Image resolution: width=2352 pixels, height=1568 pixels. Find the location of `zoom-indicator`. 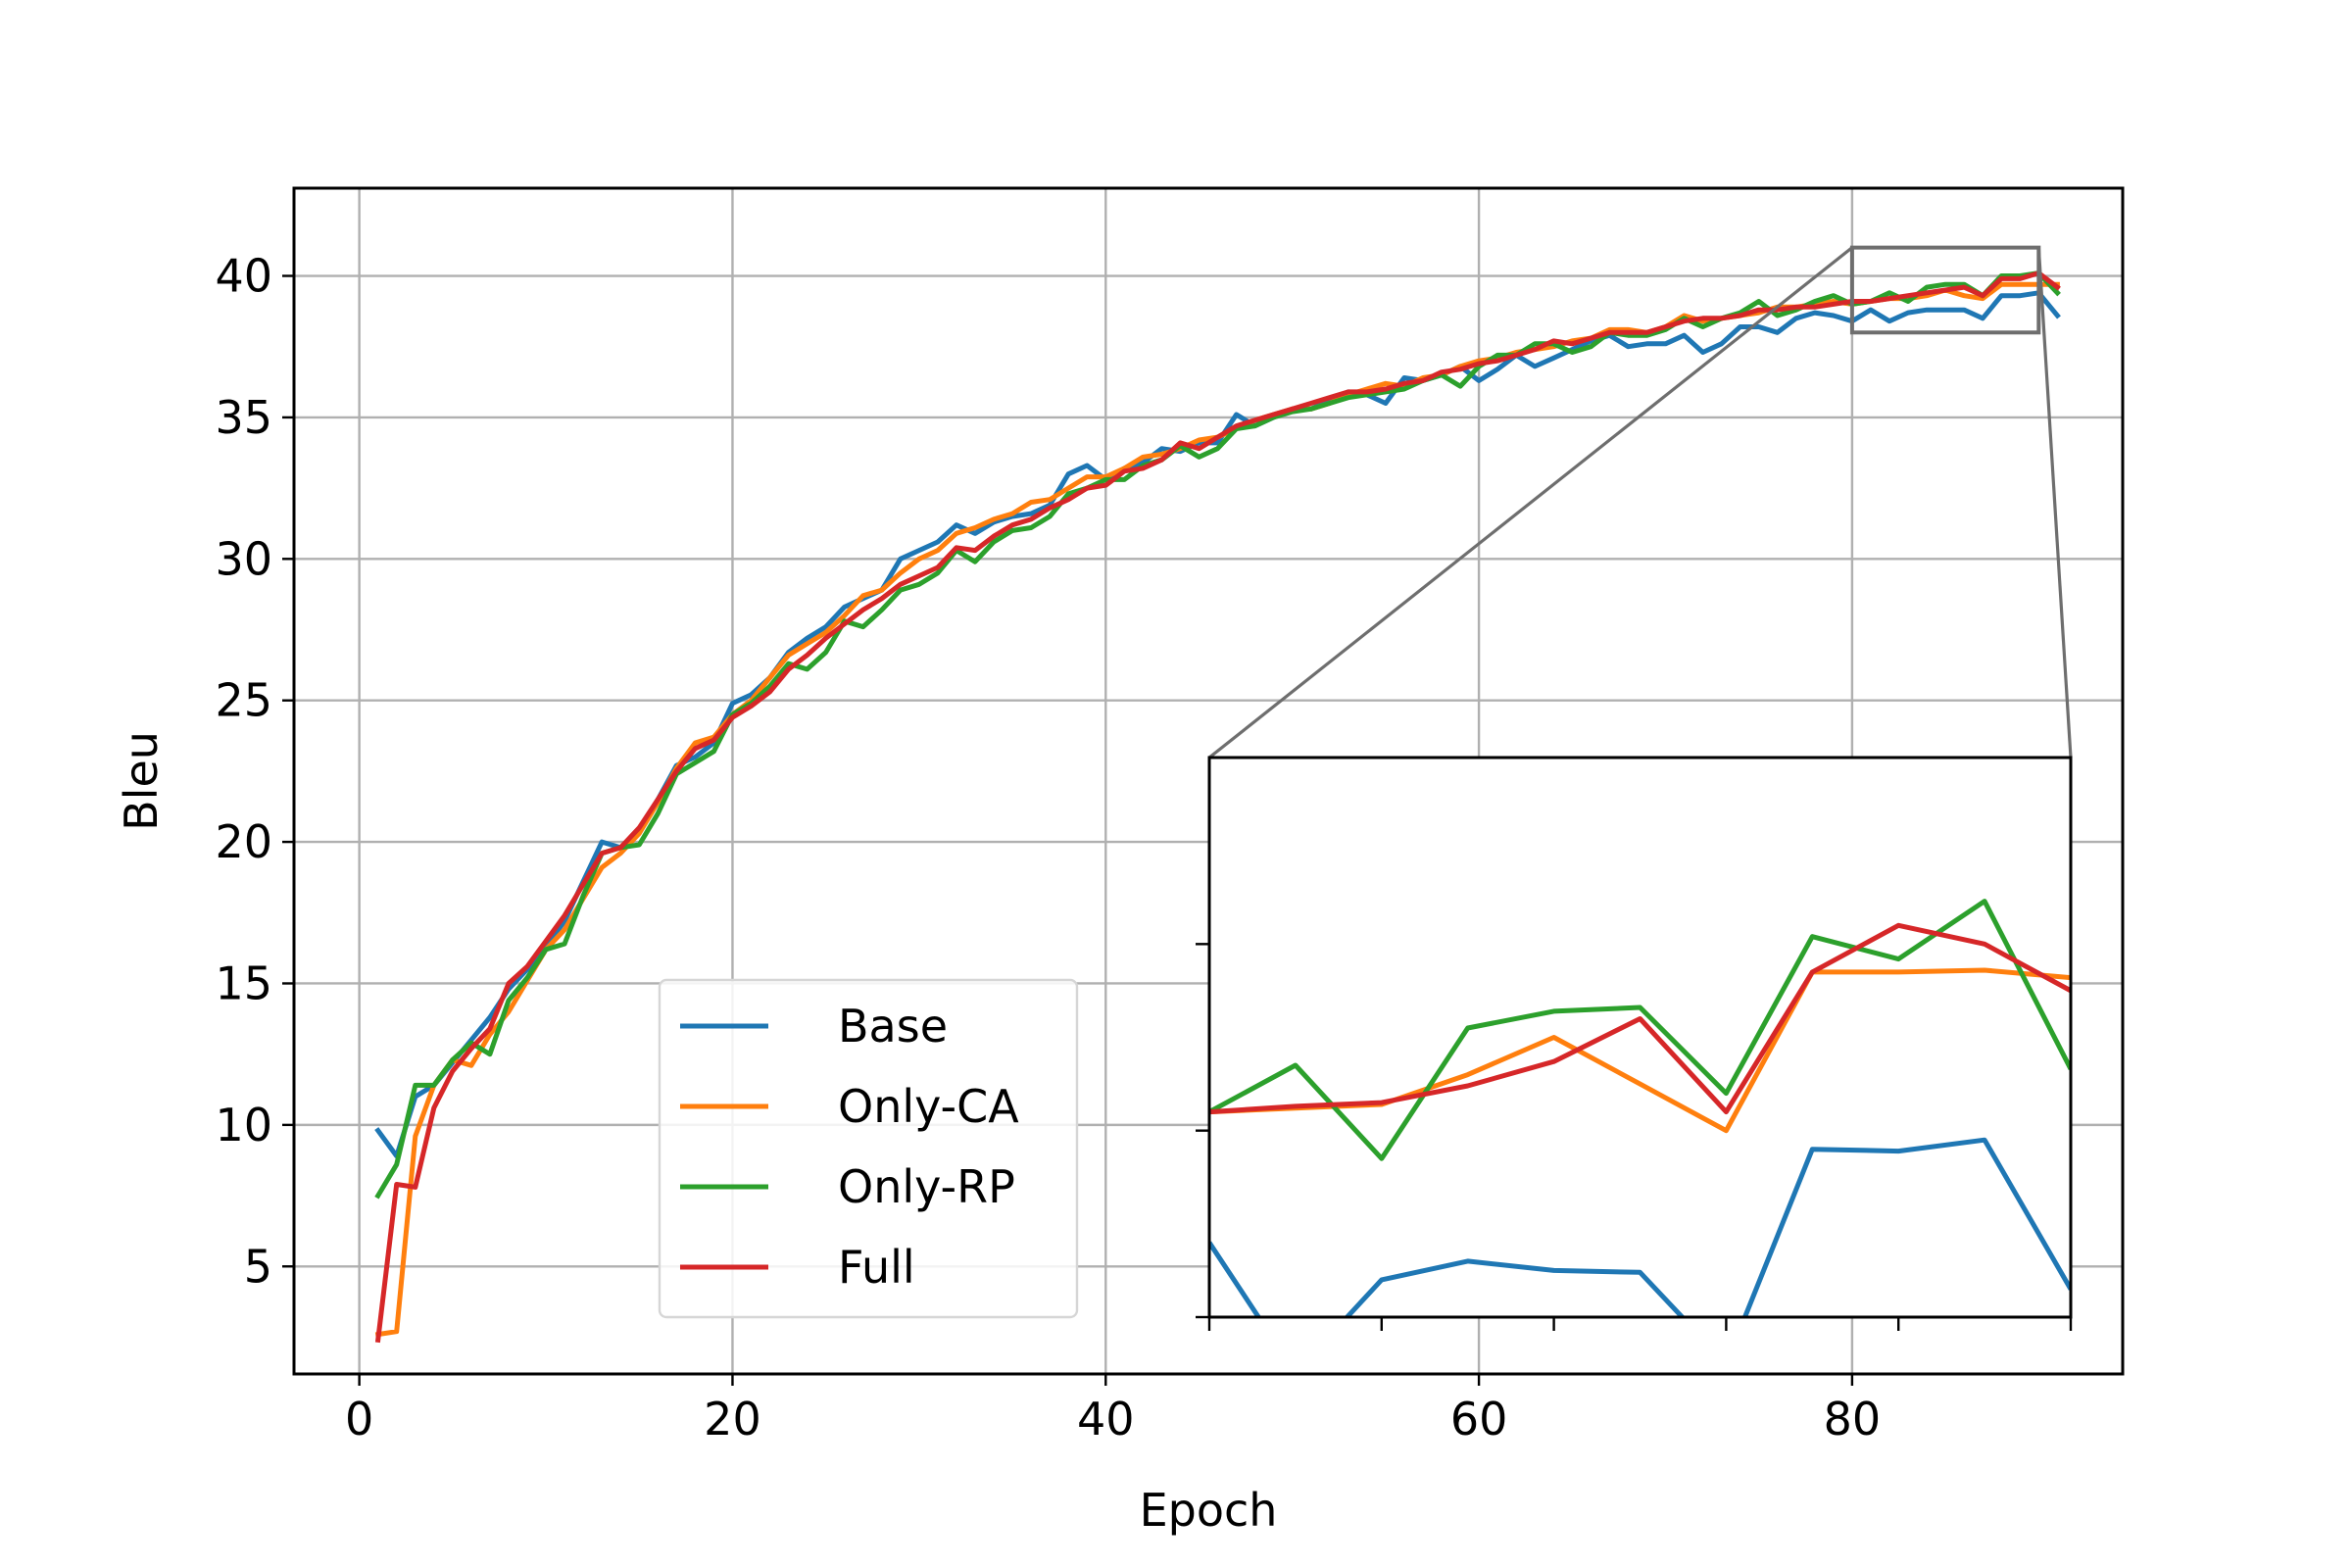

zoom-indicator is located at coordinates (1640, 503).